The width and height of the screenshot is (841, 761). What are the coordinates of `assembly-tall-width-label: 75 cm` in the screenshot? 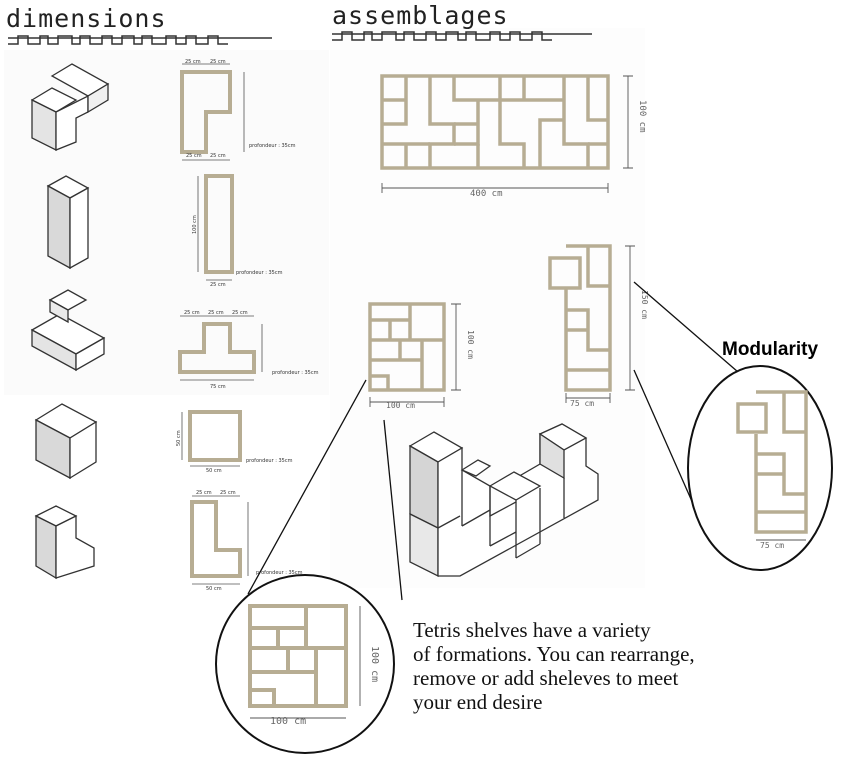 It's located at (582, 403).